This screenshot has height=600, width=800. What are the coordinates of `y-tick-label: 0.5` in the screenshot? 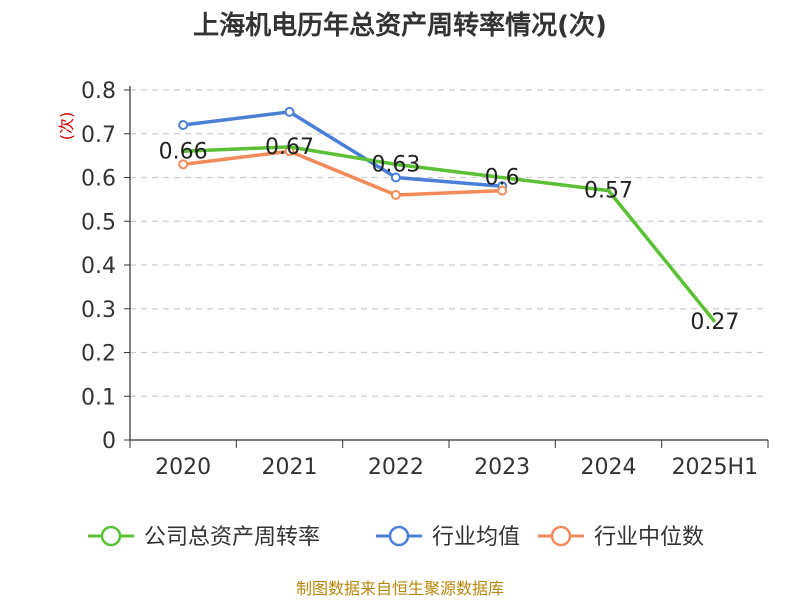 It's located at (98, 222).